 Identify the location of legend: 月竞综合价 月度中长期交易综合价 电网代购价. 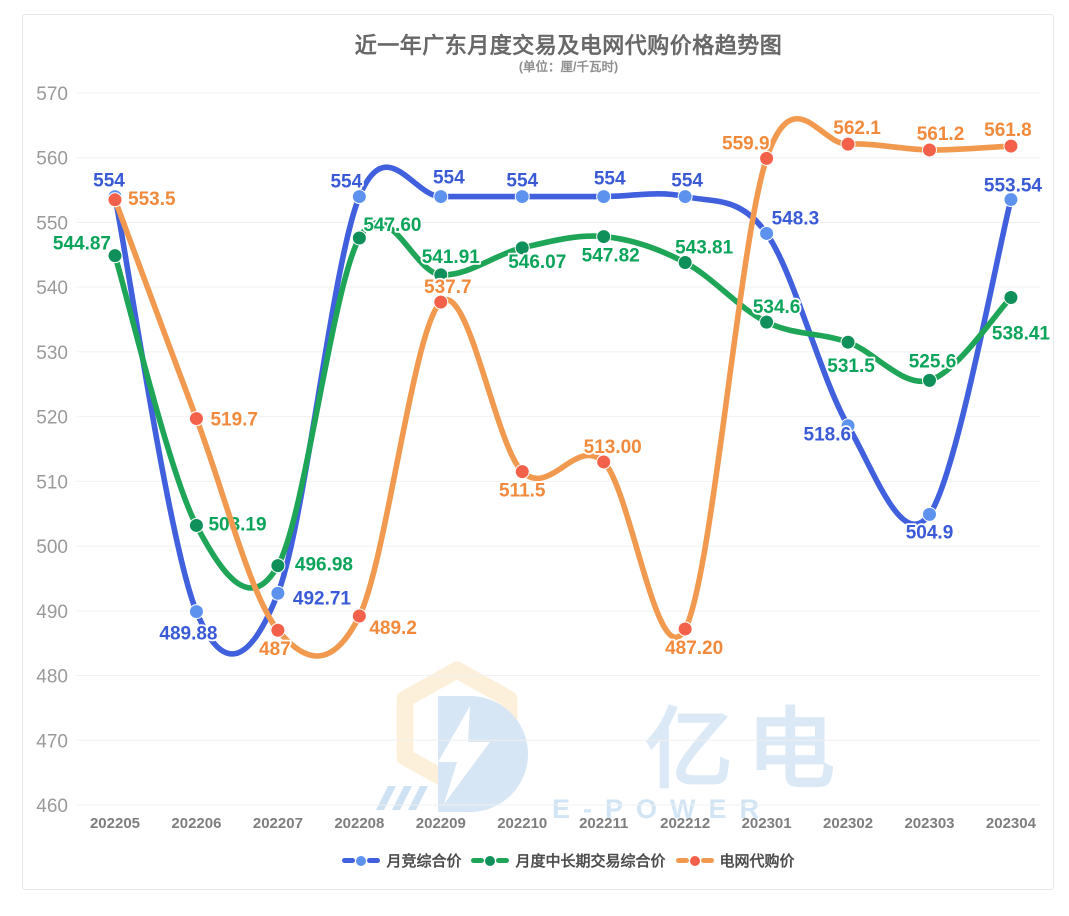
(568, 860).